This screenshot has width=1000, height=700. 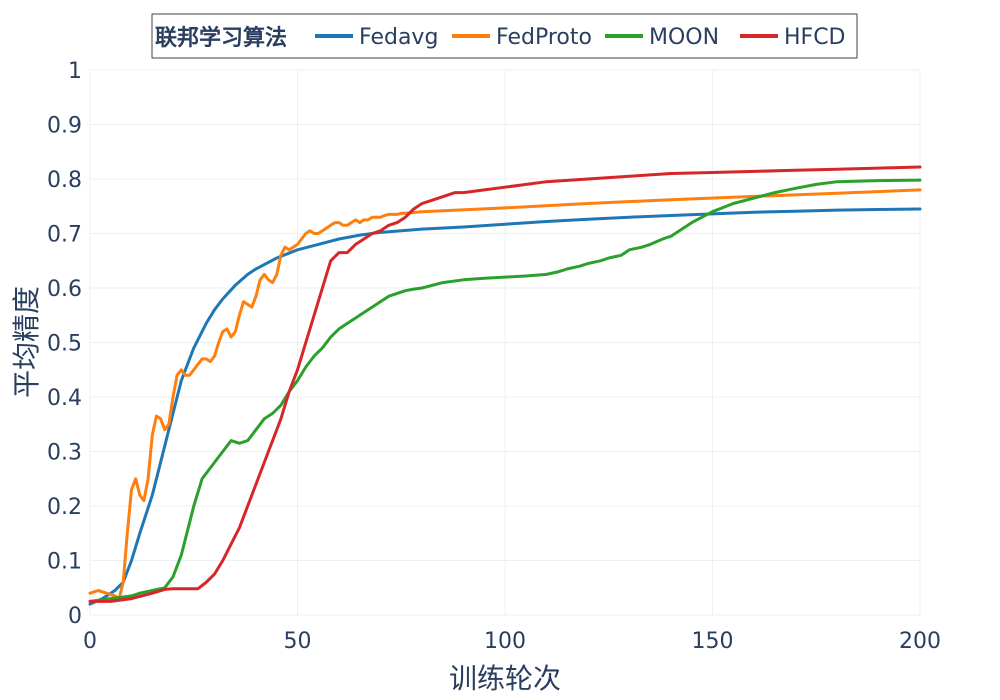 What do you see at coordinates (920, 641) in the screenshot?
I see `x-tick-label: 200` at bounding box center [920, 641].